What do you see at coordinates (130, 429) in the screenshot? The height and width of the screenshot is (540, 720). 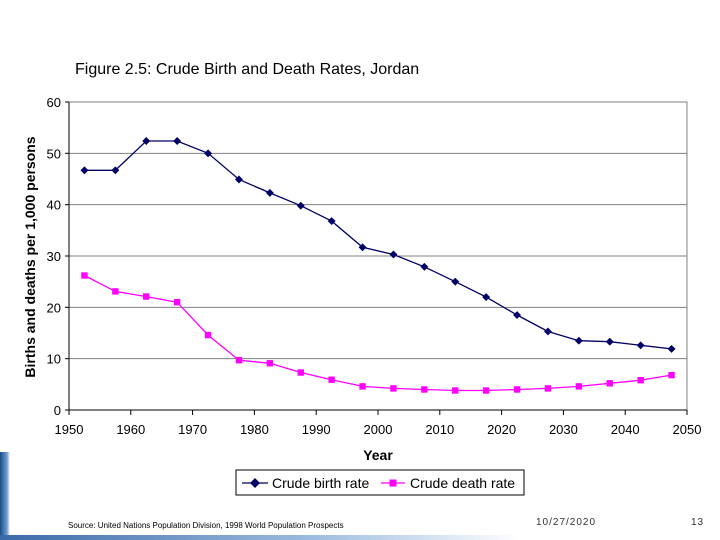 I see `x-tick-label: 1960` at bounding box center [130, 429].